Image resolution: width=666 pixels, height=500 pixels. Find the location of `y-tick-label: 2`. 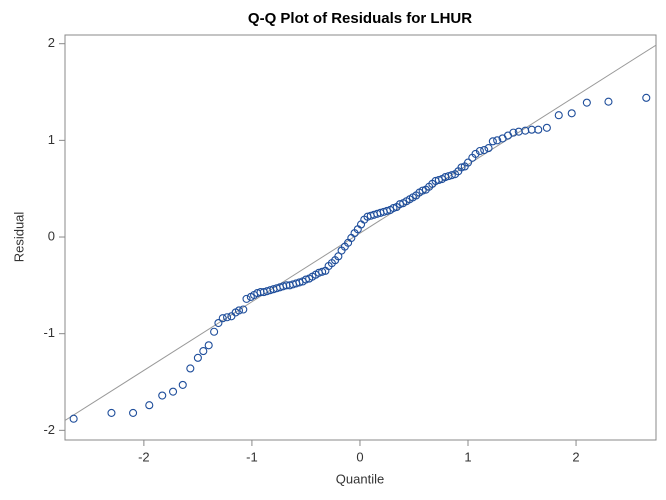

y-tick-label: 2 is located at coordinates (51, 42).